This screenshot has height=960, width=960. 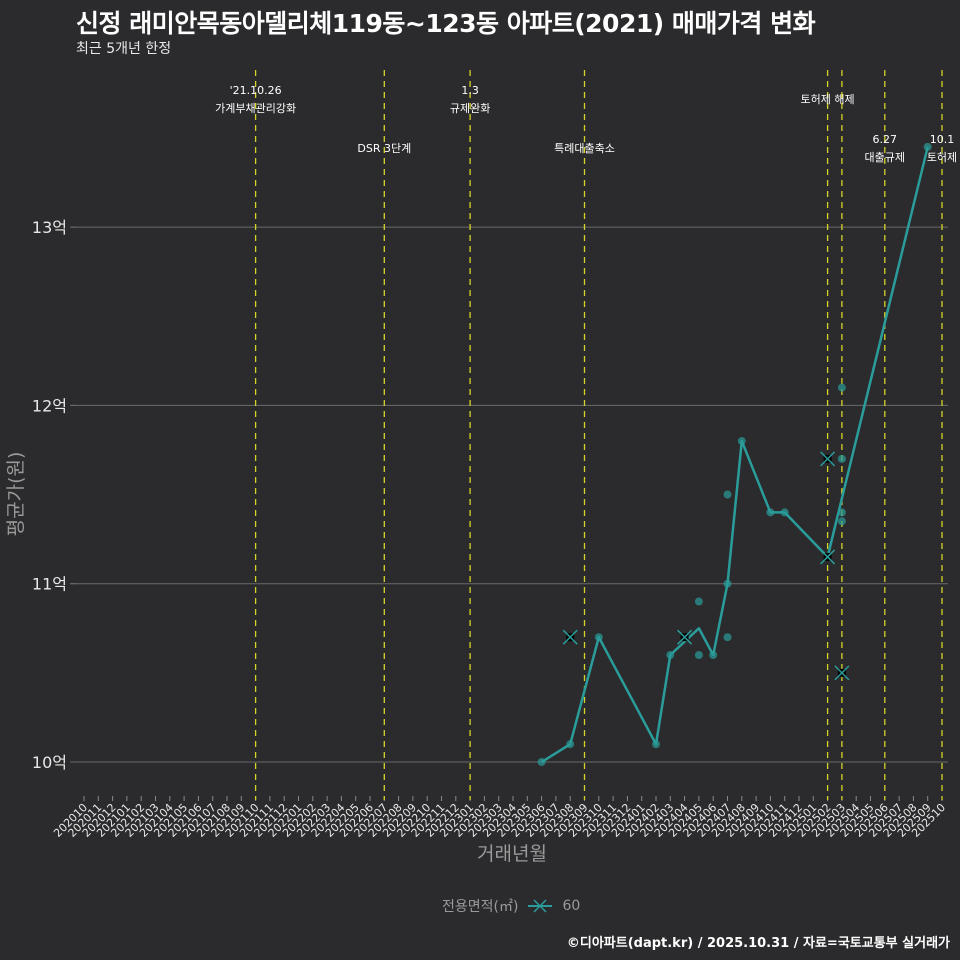 What do you see at coordinates (540, 906) in the screenshot?
I see `line-cross-icon` at bounding box center [540, 906].